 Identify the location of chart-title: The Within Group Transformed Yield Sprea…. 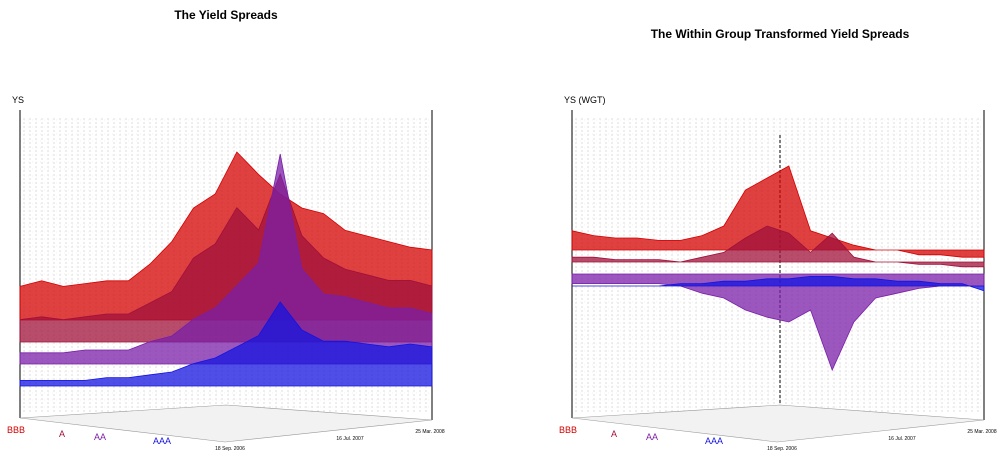
(780, 34).